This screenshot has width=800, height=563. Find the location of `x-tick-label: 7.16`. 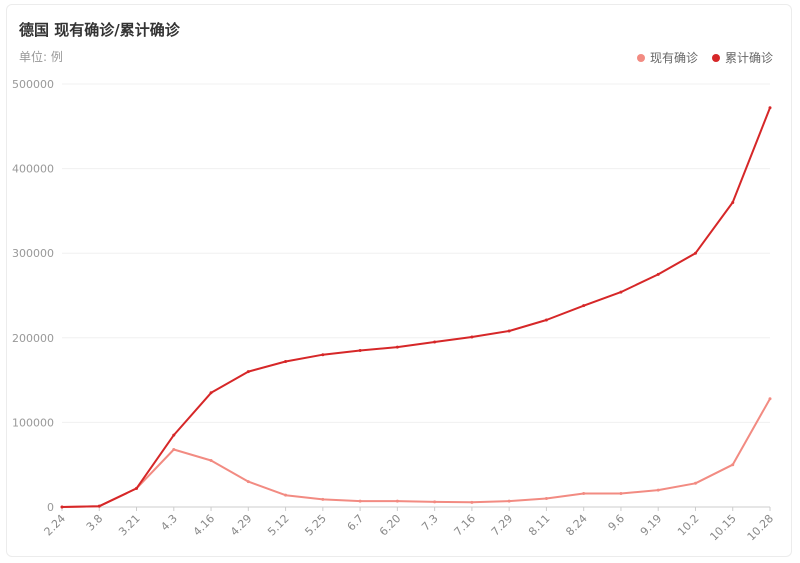

x-tick-label: 7.16 is located at coordinates (464, 525).